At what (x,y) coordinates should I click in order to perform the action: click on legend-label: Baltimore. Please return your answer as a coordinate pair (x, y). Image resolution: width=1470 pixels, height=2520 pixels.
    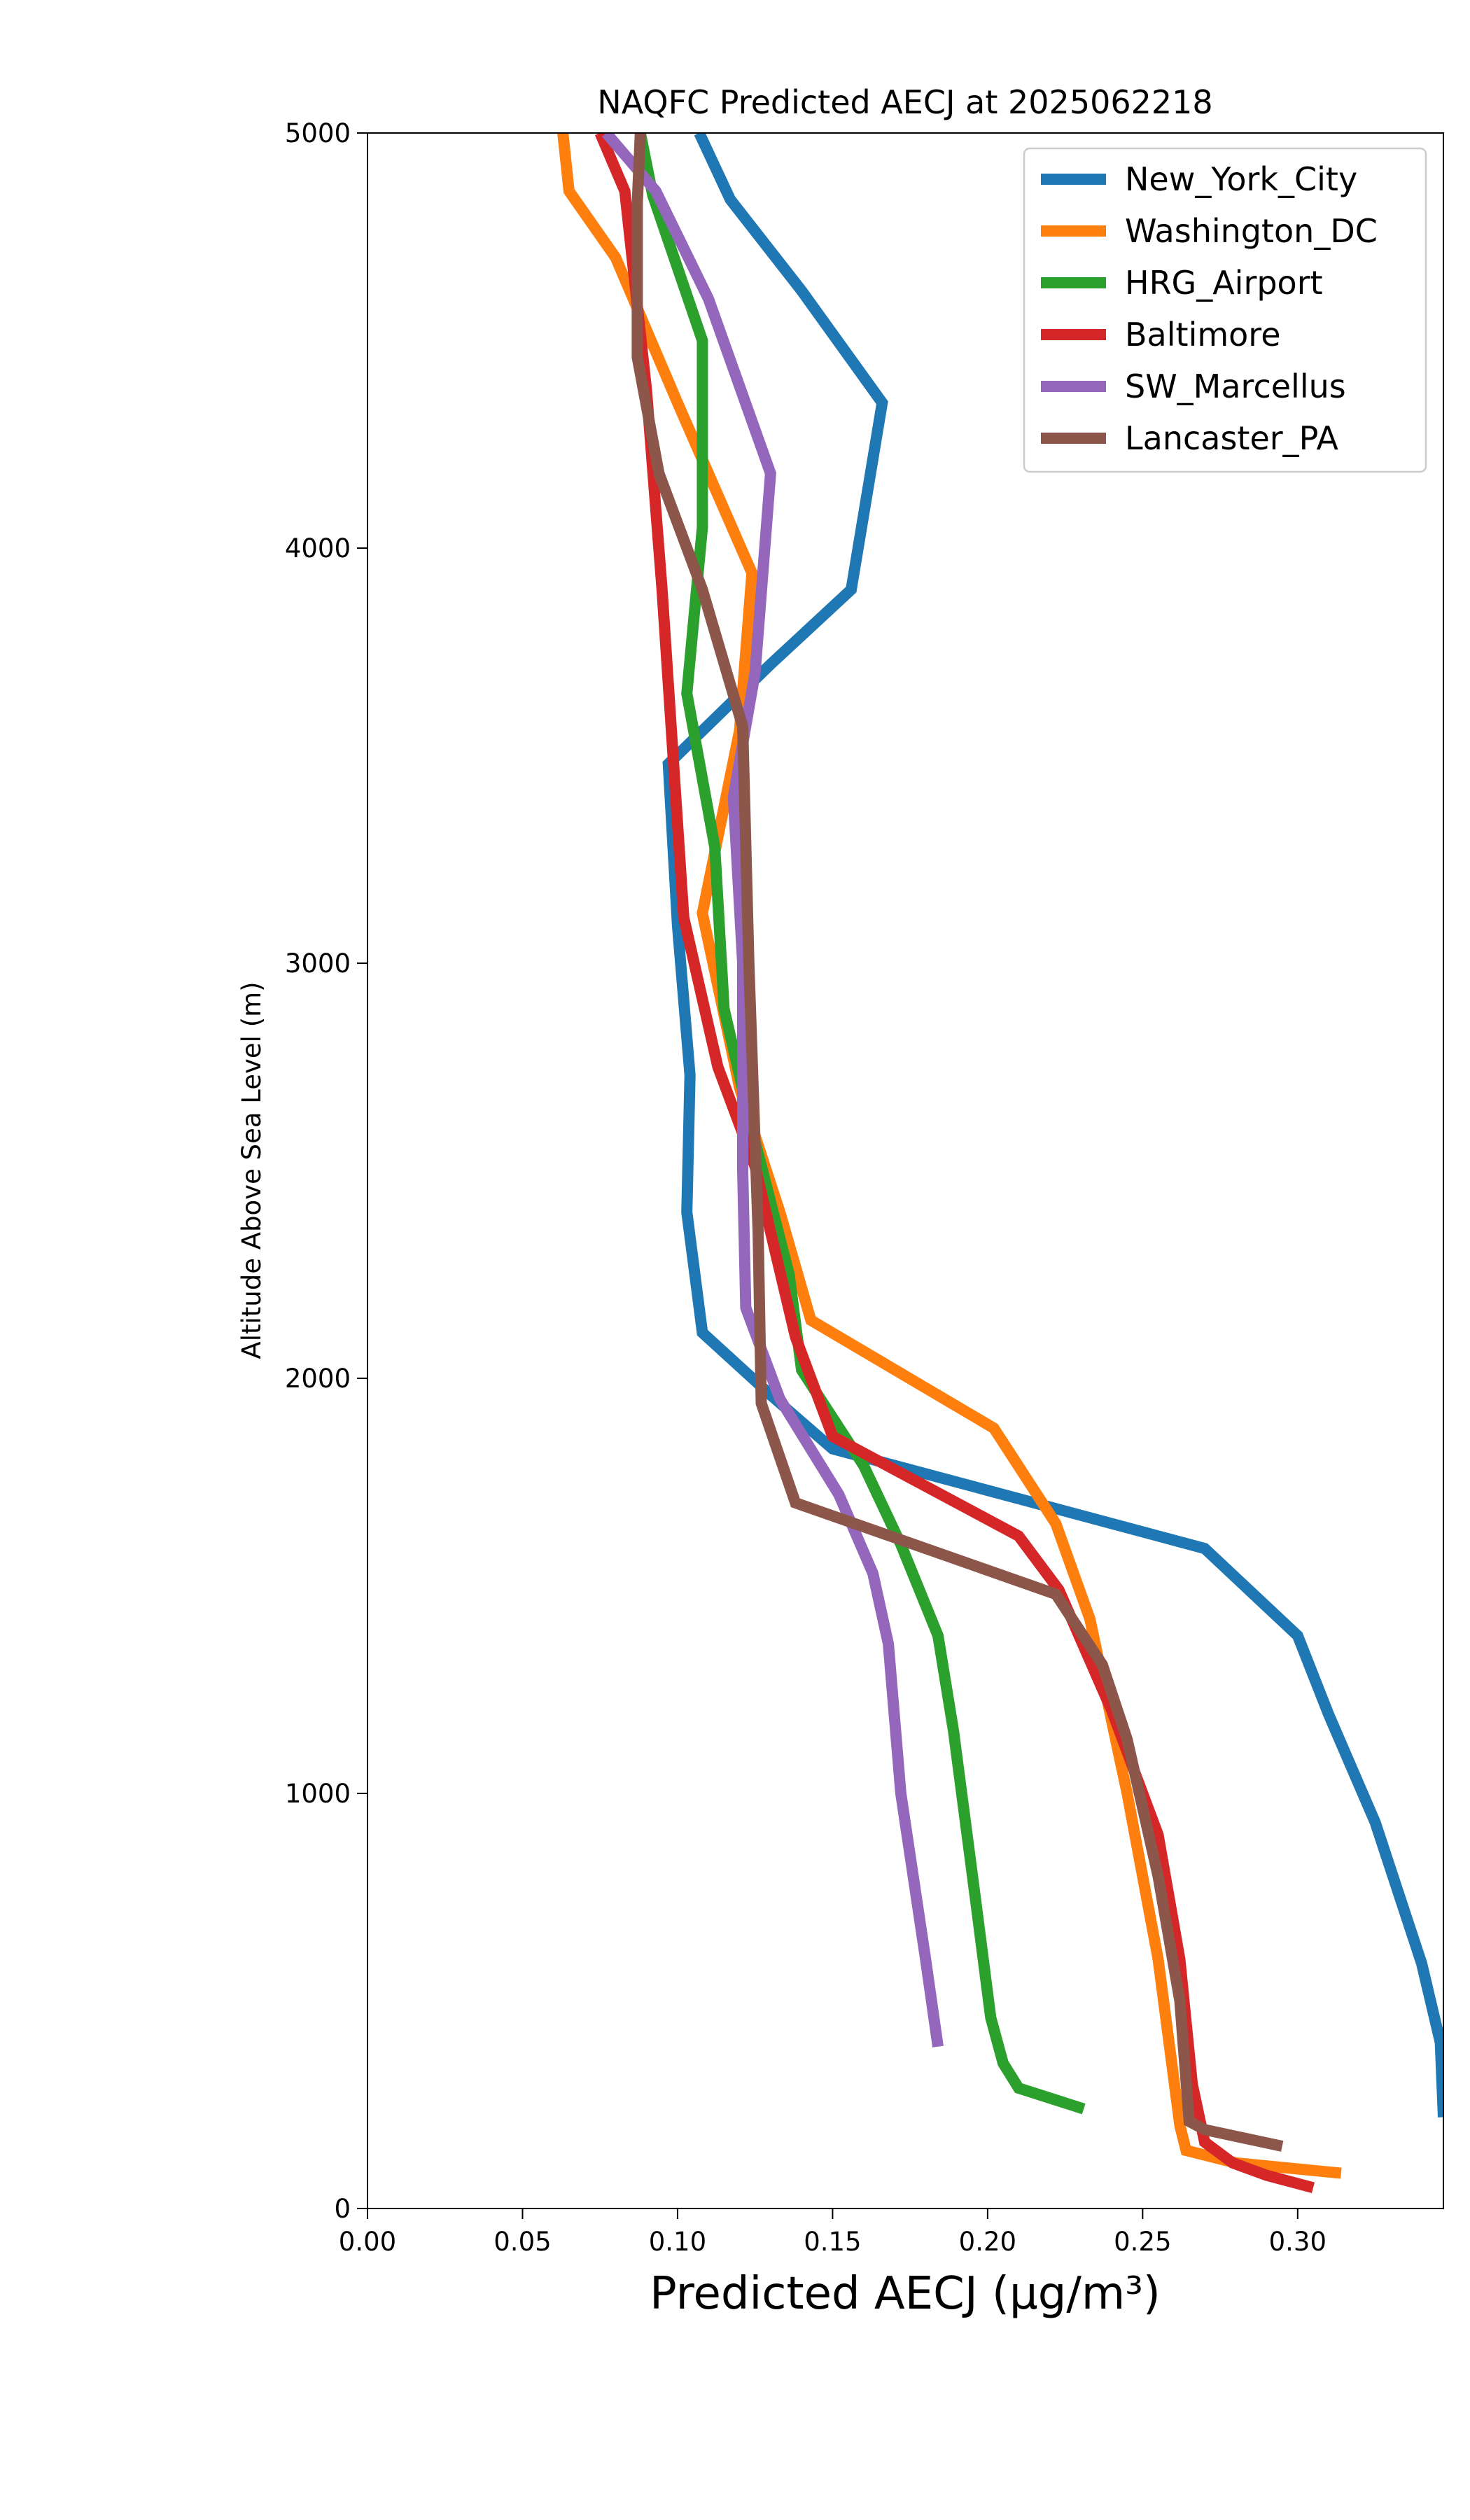
    Looking at the image, I should click on (1203, 335).